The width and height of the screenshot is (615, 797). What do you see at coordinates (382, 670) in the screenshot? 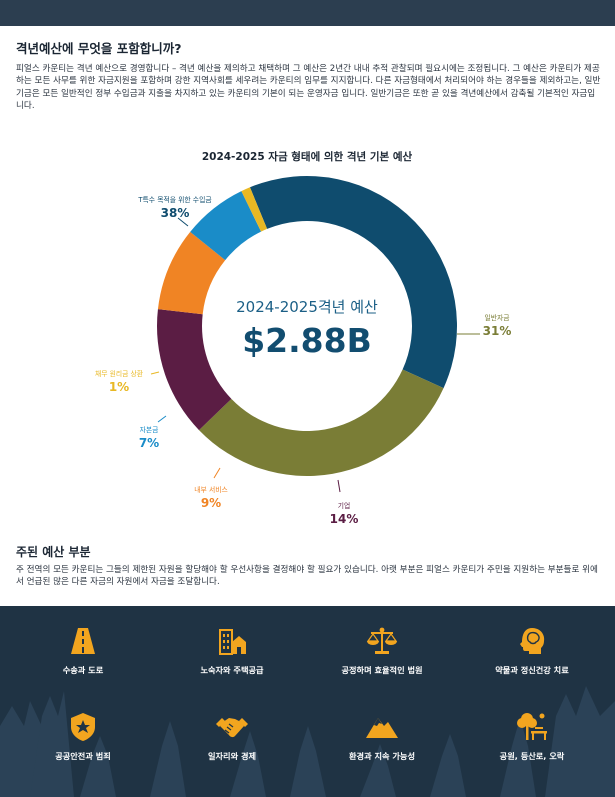
I see `priority-label-courts: 공정하며 효율적인 법원` at bounding box center [382, 670].